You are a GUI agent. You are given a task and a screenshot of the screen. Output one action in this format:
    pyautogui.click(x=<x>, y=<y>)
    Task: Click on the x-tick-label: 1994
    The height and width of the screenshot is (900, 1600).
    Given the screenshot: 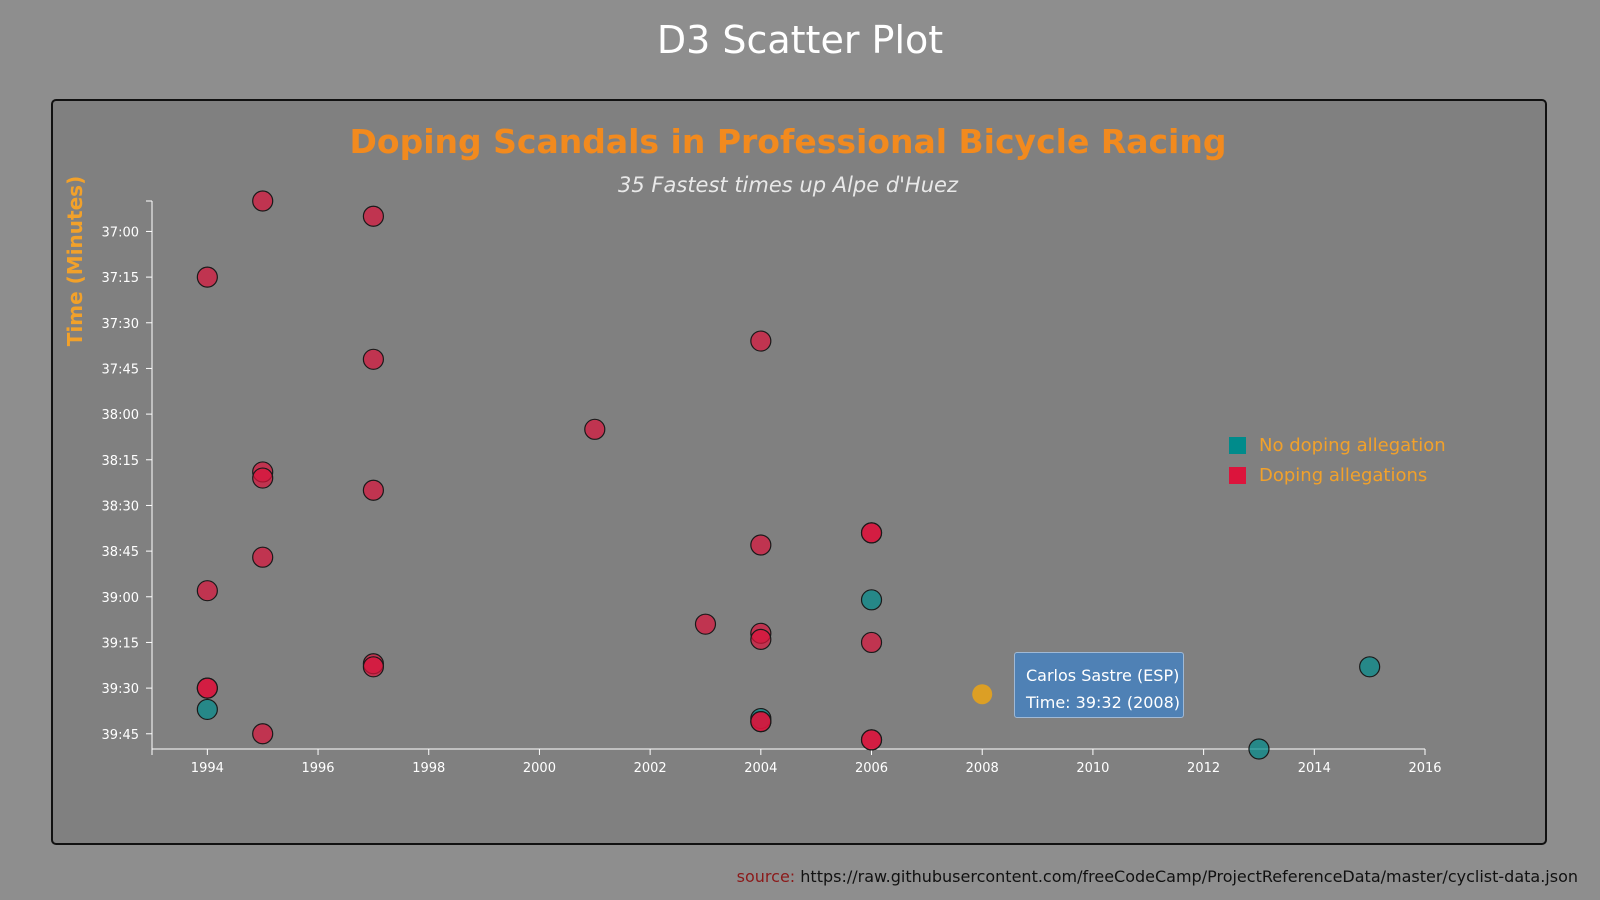 What is the action you would take?
    pyautogui.click(x=207, y=768)
    